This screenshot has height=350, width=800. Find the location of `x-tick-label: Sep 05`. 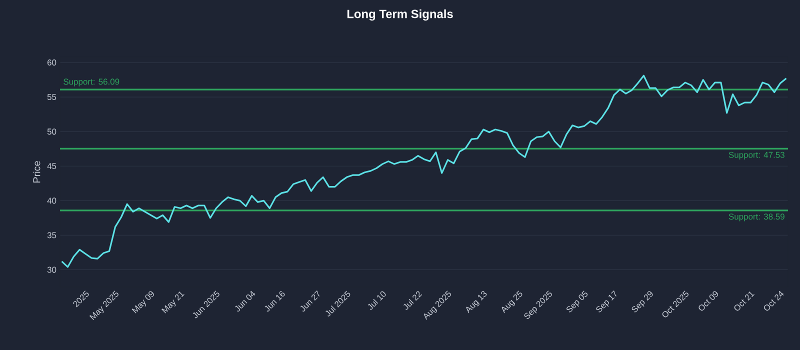

x-tick-label: Sep 05 is located at coordinates (577, 301).